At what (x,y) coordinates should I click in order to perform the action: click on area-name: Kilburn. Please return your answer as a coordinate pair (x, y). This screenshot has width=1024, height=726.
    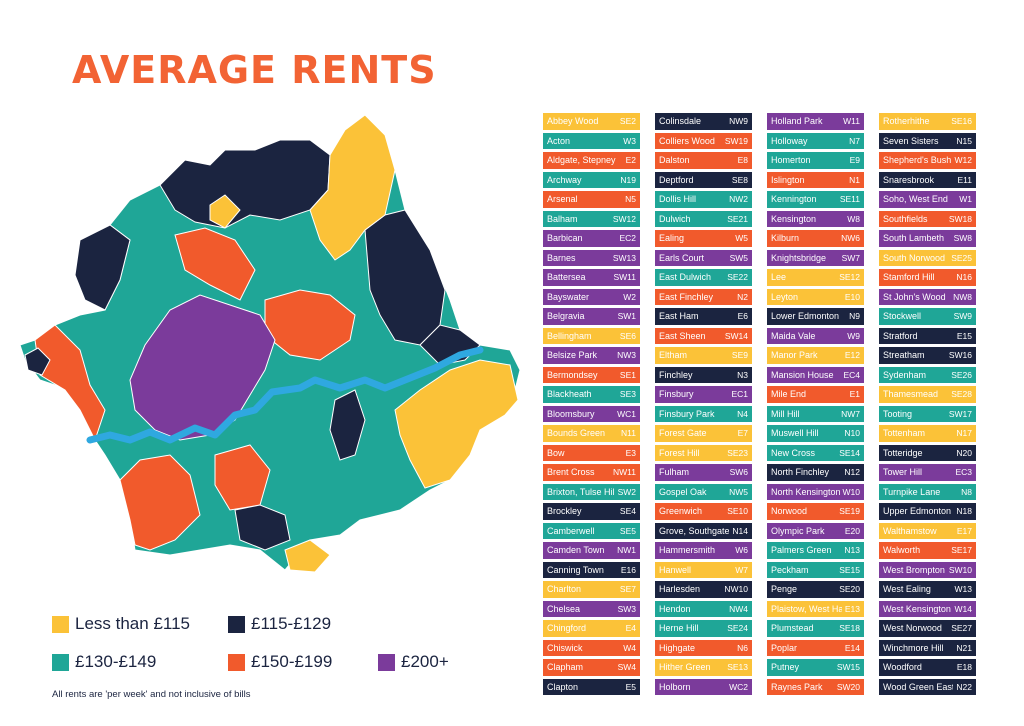
    Looking at the image, I should click on (785, 238).